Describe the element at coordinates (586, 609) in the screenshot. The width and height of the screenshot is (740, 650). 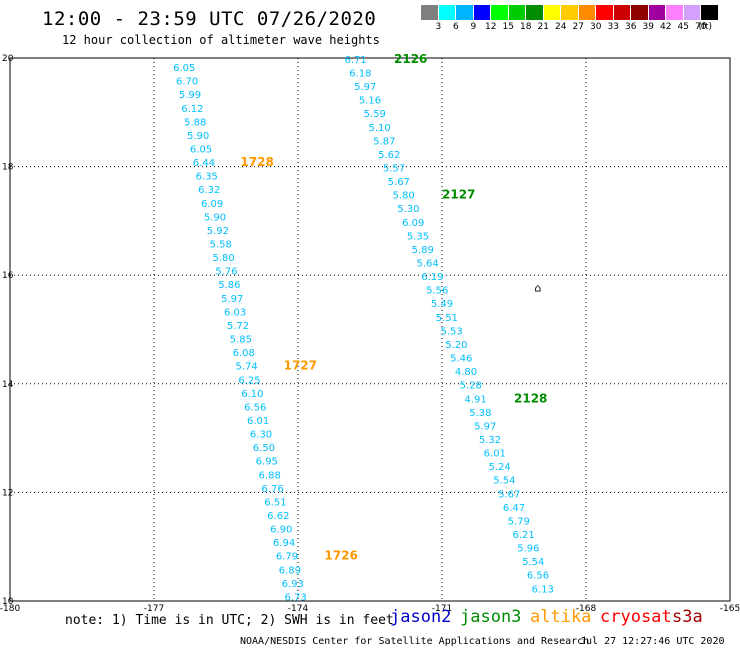
I see `lon-tick-label: -168` at that location.